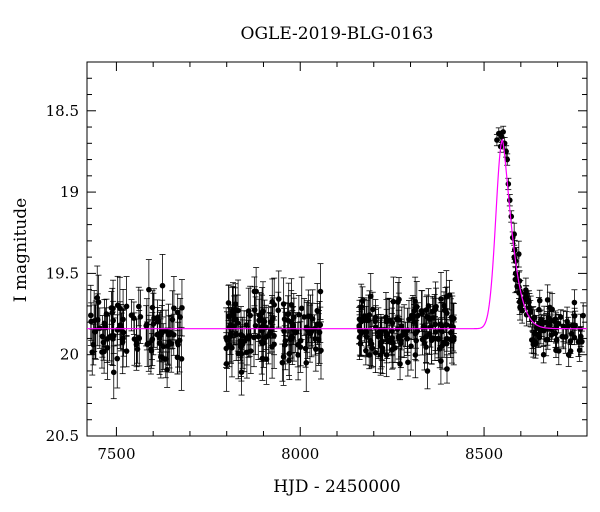 This screenshot has height=512, width=600. What do you see at coordinates (484, 454) in the screenshot?
I see `x-tick-label: 8500` at bounding box center [484, 454].